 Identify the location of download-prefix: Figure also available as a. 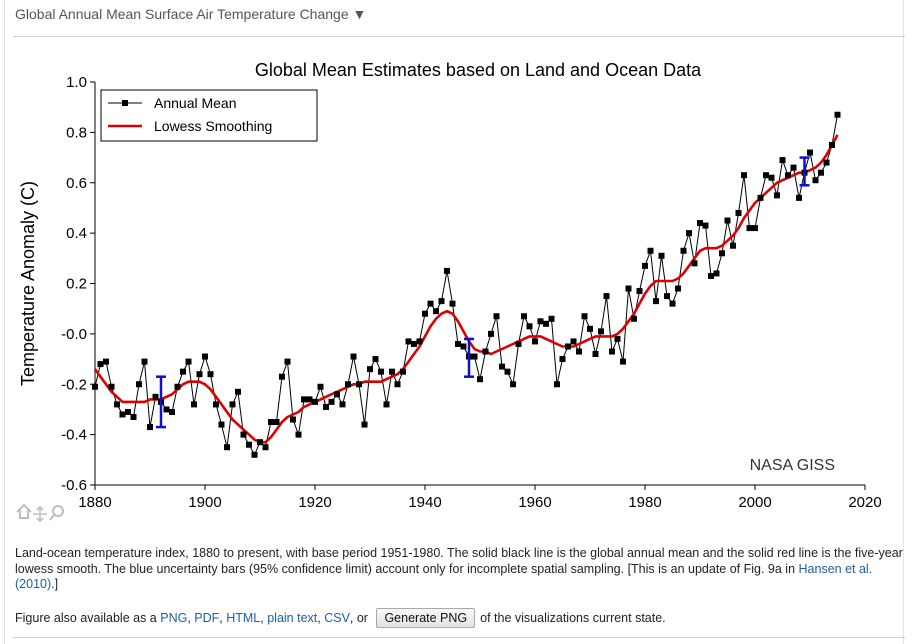
(88, 618).